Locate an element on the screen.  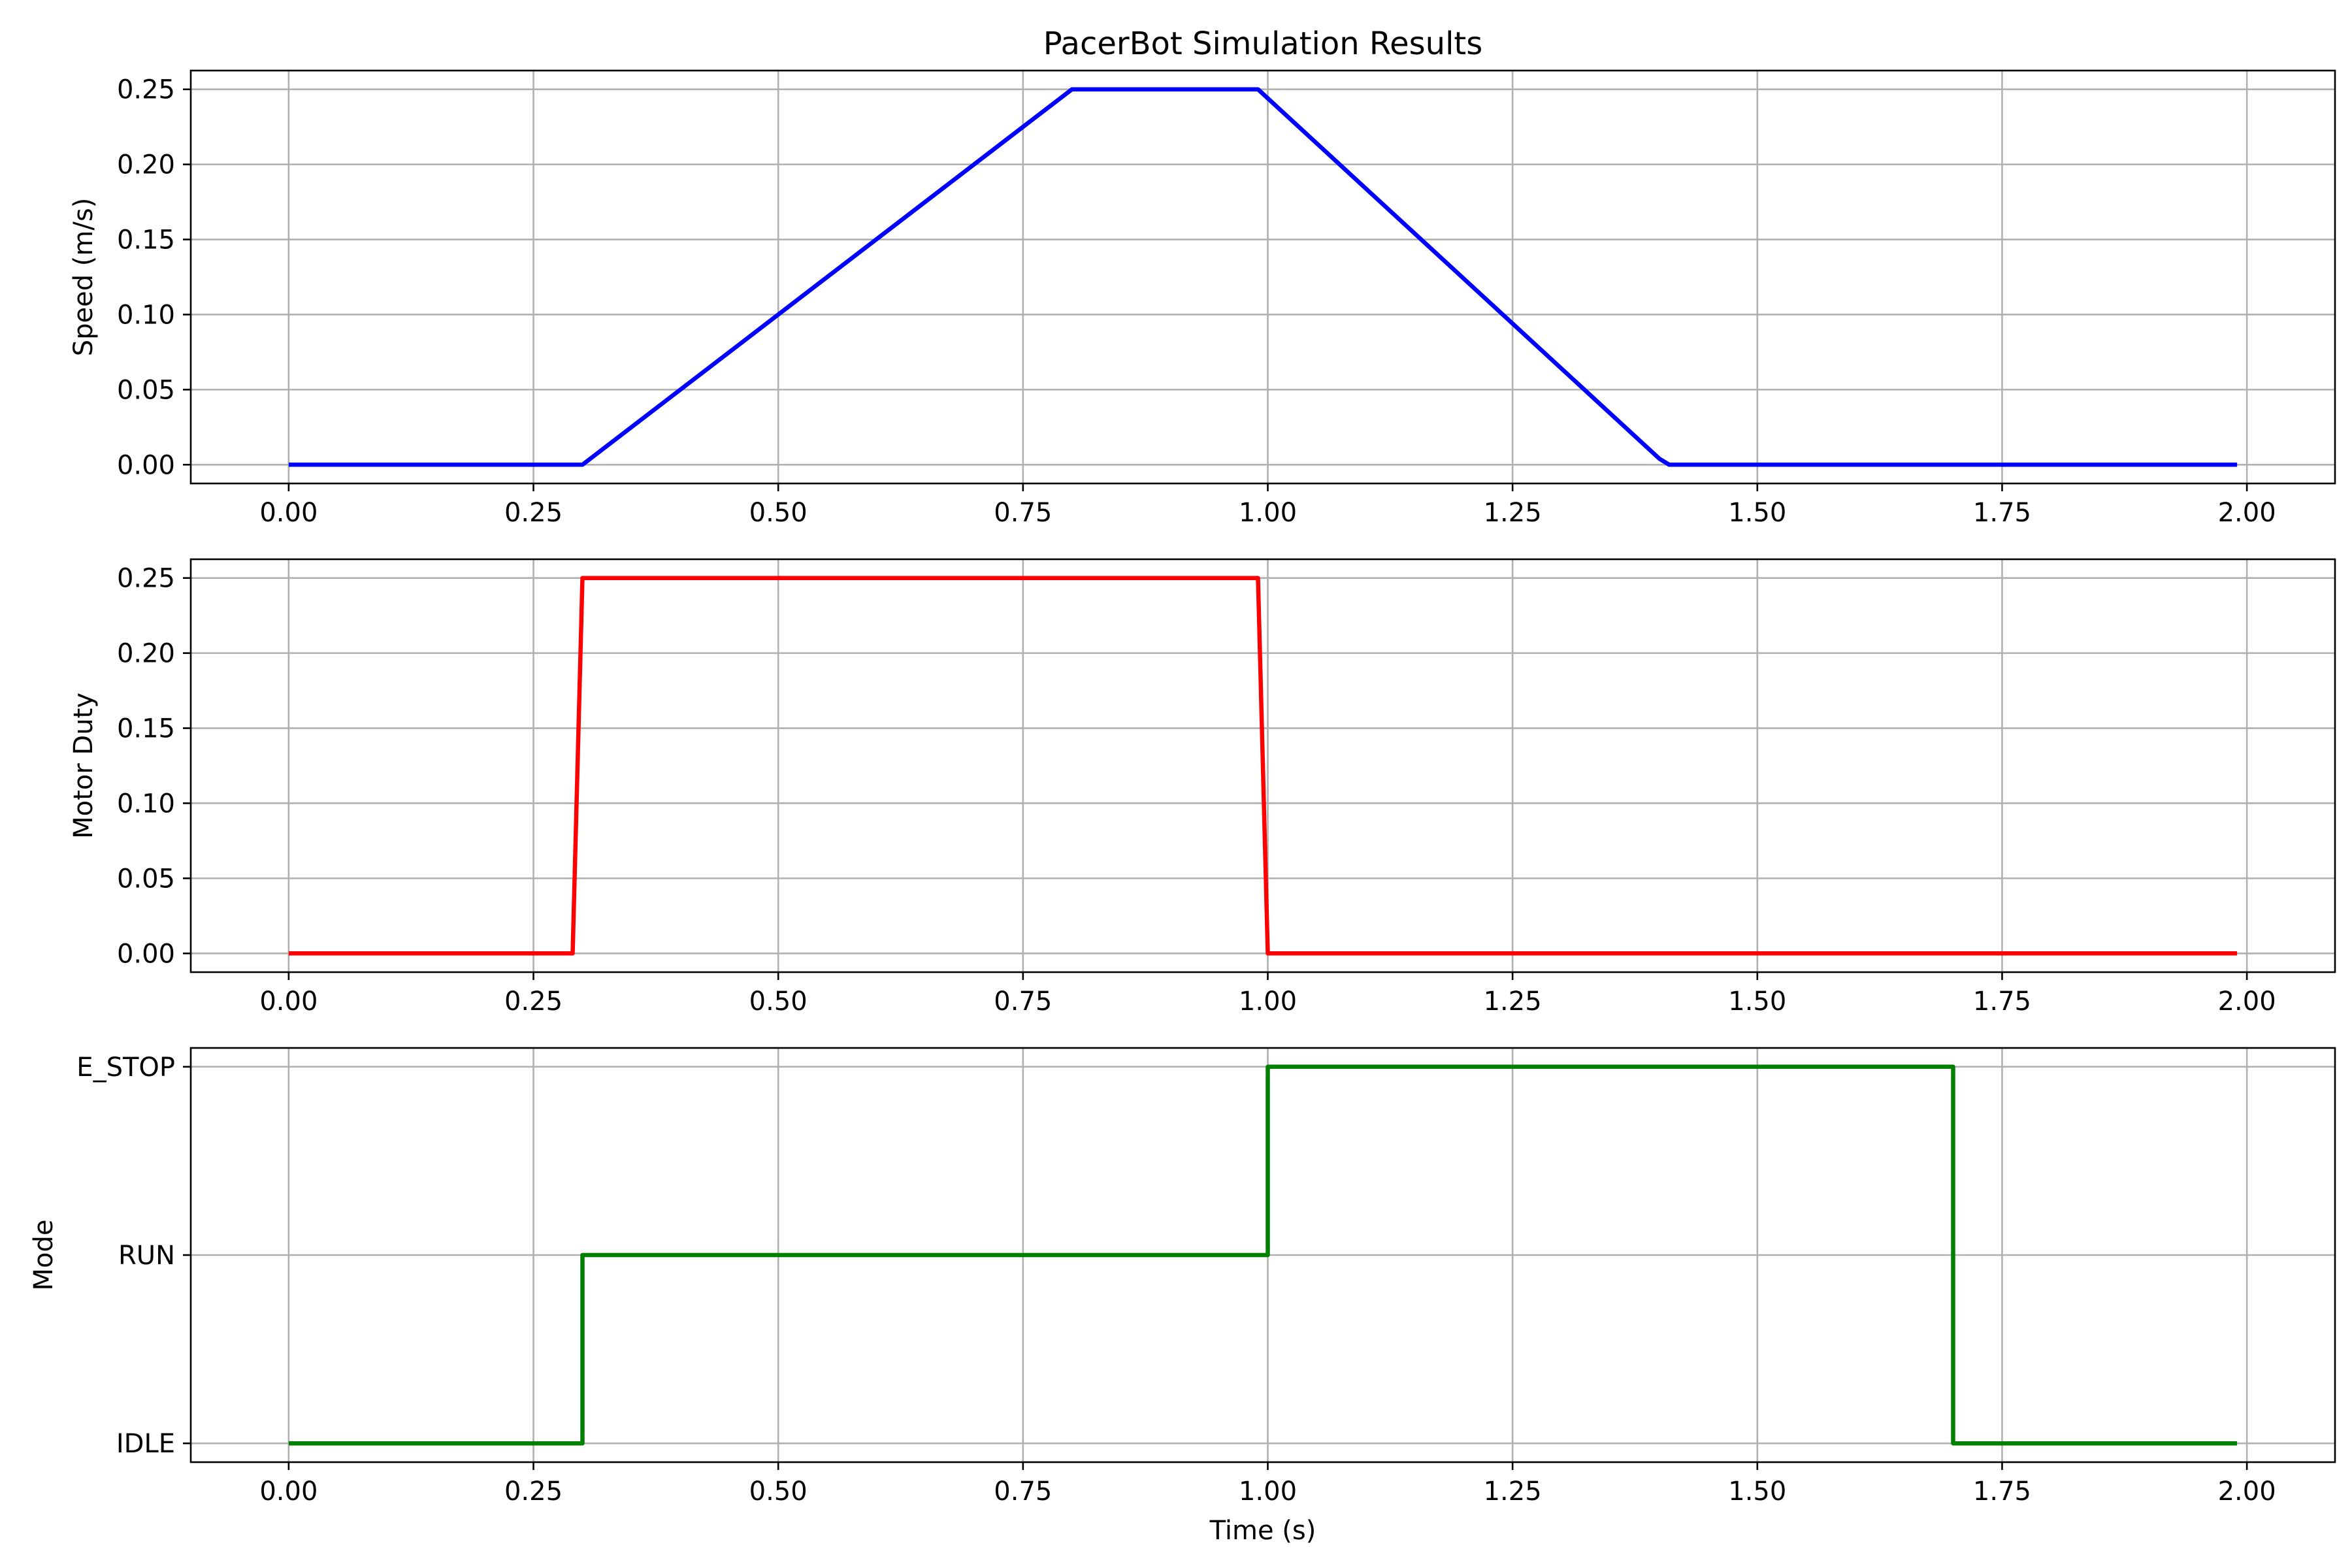
mode-x-tick-label: 1.25 is located at coordinates (1513, 1492).